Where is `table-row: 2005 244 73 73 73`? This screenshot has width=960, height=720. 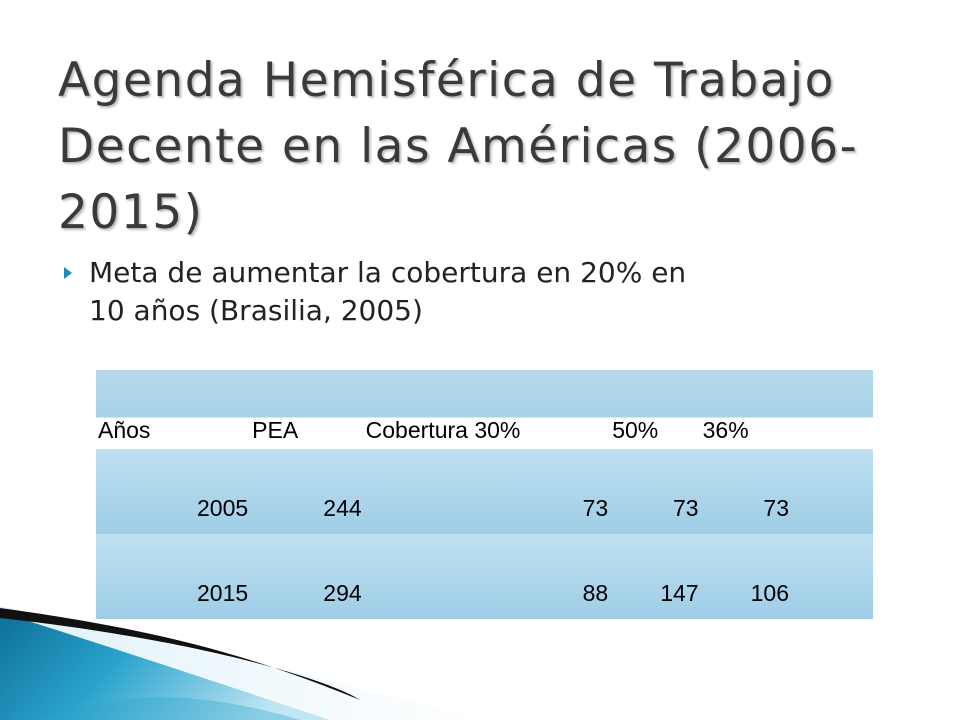 table-row: 2005 244 73 73 73 is located at coordinates (484, 491).